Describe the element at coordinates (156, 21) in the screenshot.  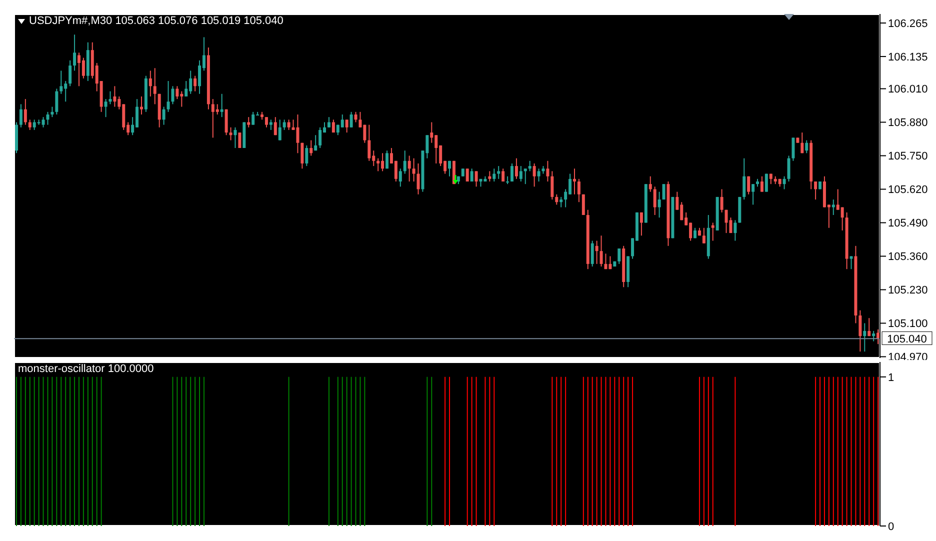
I see `chart-title: USDJPYm#,M30 105.063 105.076 105.019 105.040` at that location.